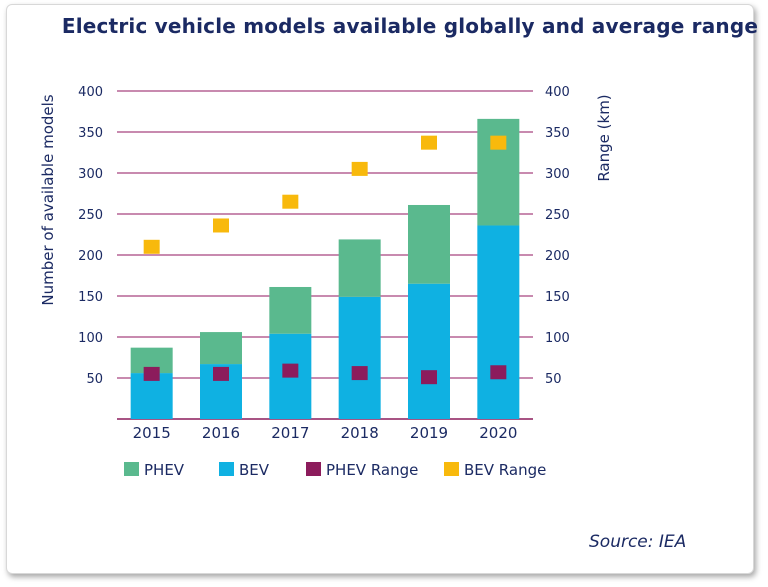  Describe the element at coordinates (151, 373) in the screenshot. I see `marker-phev-range-2015` at that location.